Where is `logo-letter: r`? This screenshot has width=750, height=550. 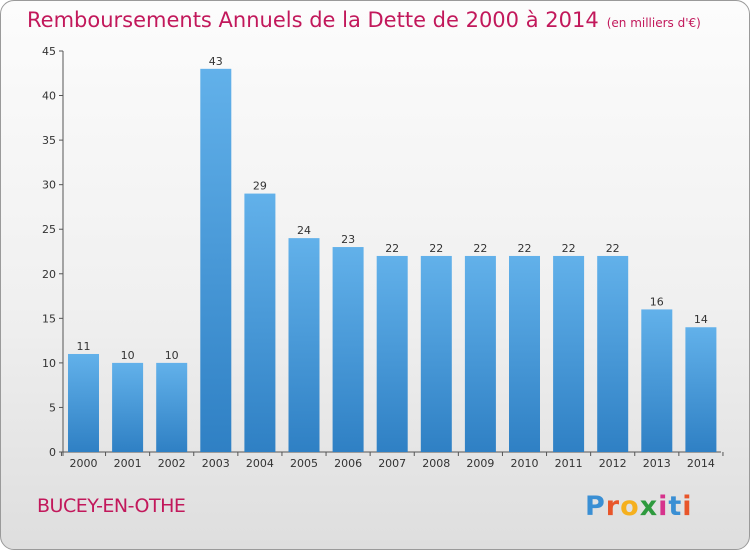
logo-letter: r is located at coordinates (613, 506).